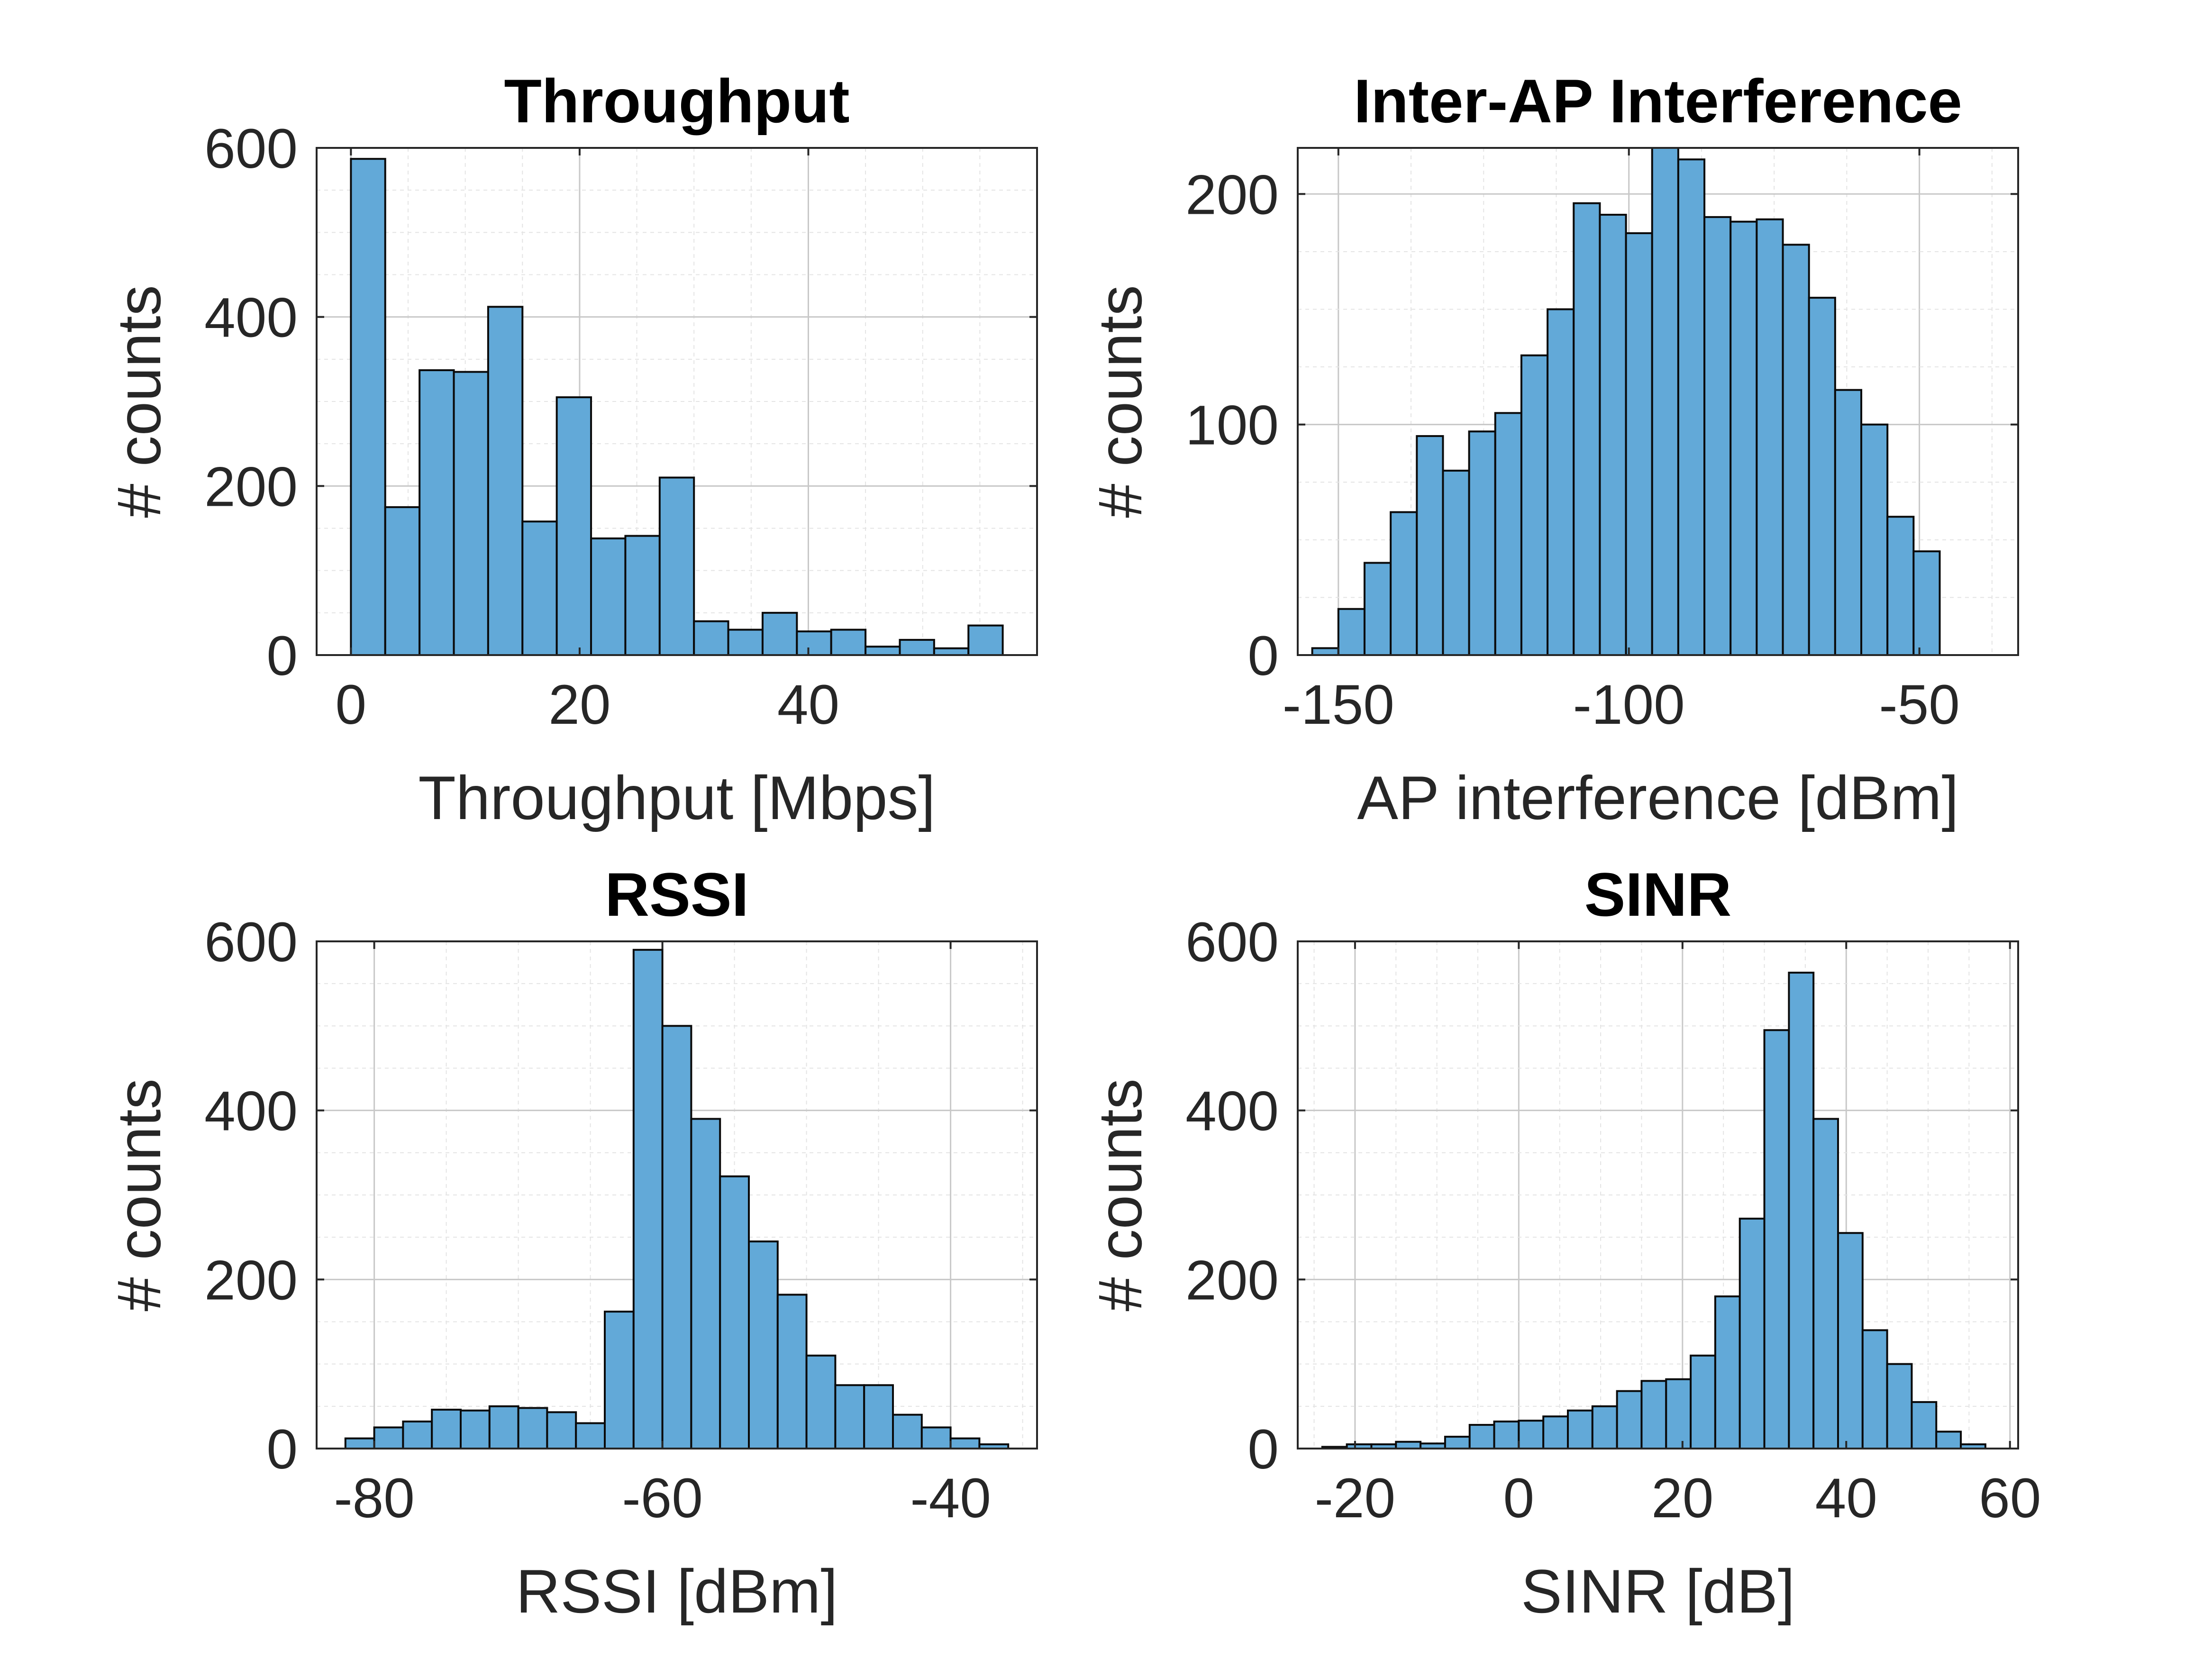  Describe the element at coordinates (662, 1498) in the screenshot. I see `rssi-x-tick-label: -60` at that location.